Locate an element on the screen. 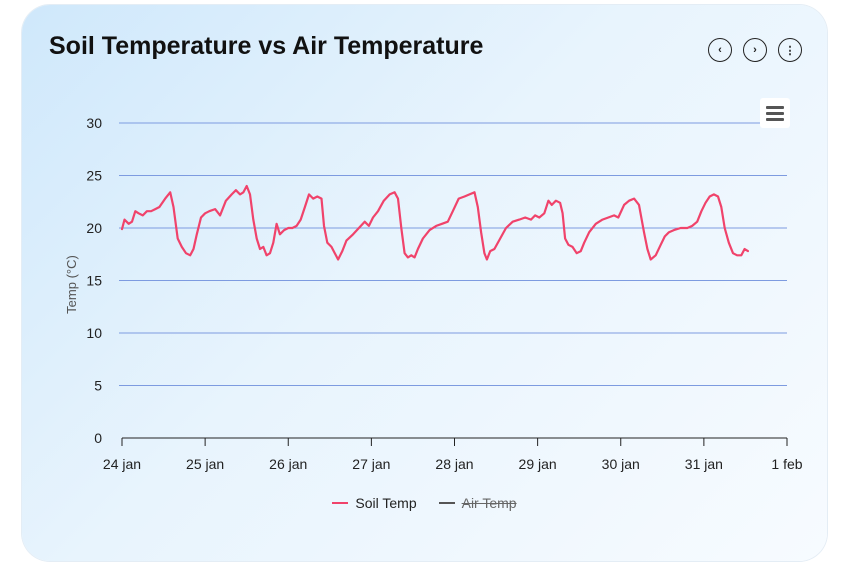 The image size is (845, 572). y-tick-label: 25 is located at coordinates (94, 176).